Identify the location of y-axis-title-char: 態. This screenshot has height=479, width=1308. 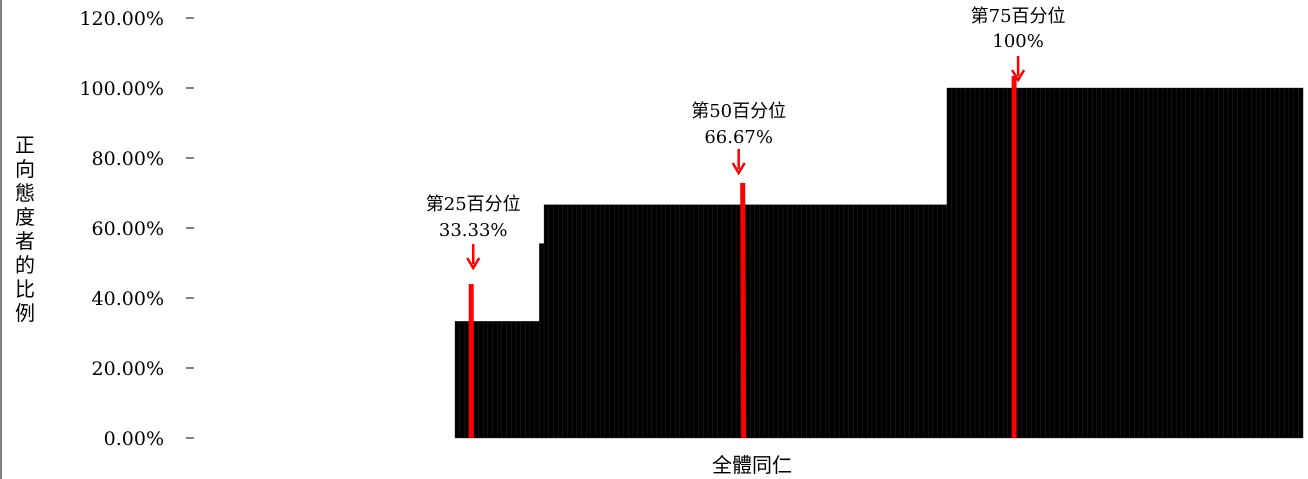
(25, 193).